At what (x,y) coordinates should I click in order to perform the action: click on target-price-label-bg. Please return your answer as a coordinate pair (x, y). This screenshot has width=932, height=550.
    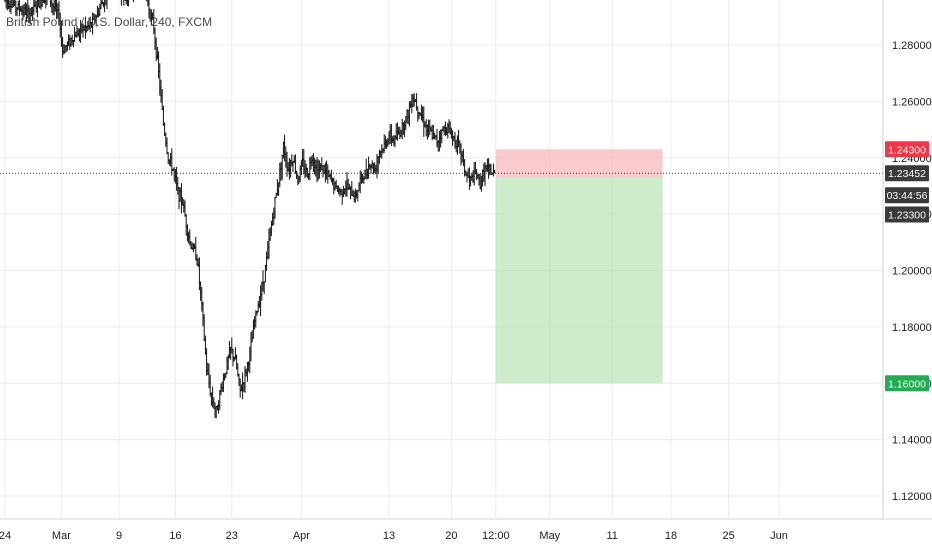
    Looking at the image, I should click on (907, 383).